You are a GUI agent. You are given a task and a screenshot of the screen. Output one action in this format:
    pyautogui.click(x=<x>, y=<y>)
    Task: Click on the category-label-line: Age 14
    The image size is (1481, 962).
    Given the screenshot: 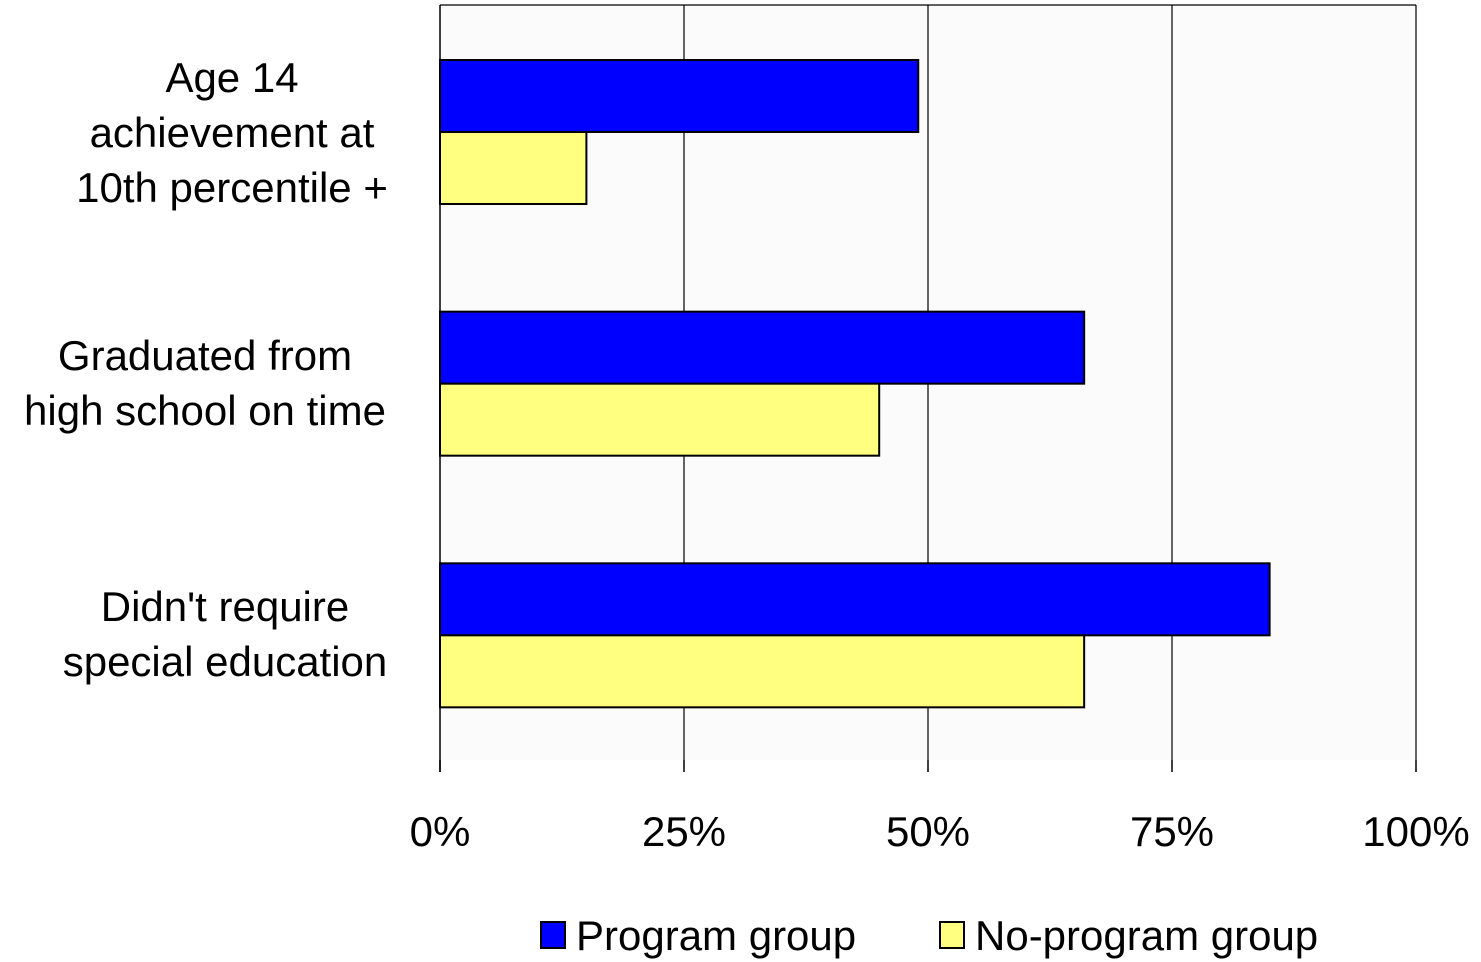 What is the action you would take?
    pyautogui.click(x=231, y=77)
    